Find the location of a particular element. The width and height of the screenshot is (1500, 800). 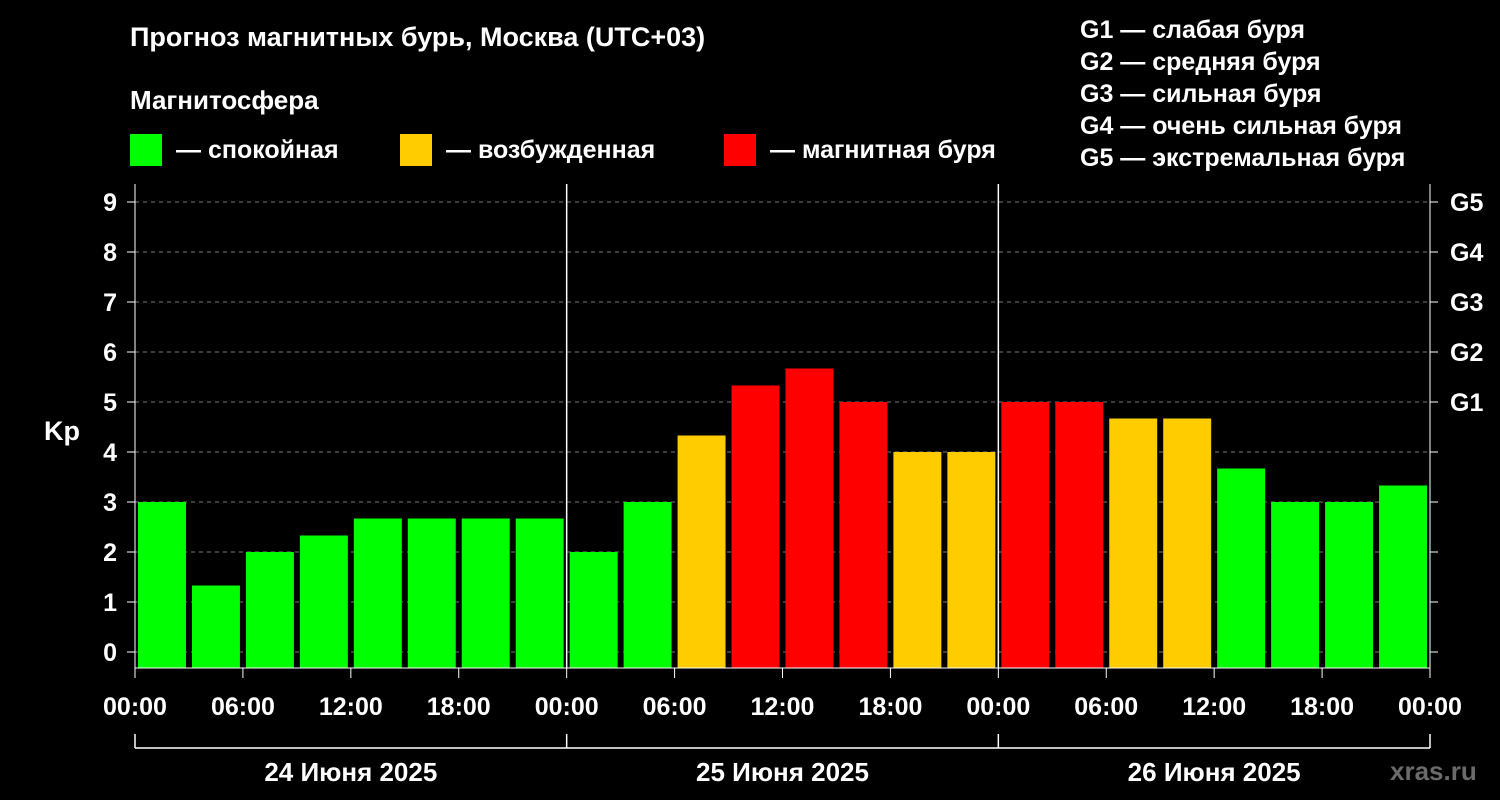

magnetosphere-label: Магнитосфера is located at coordinates (224, 100).